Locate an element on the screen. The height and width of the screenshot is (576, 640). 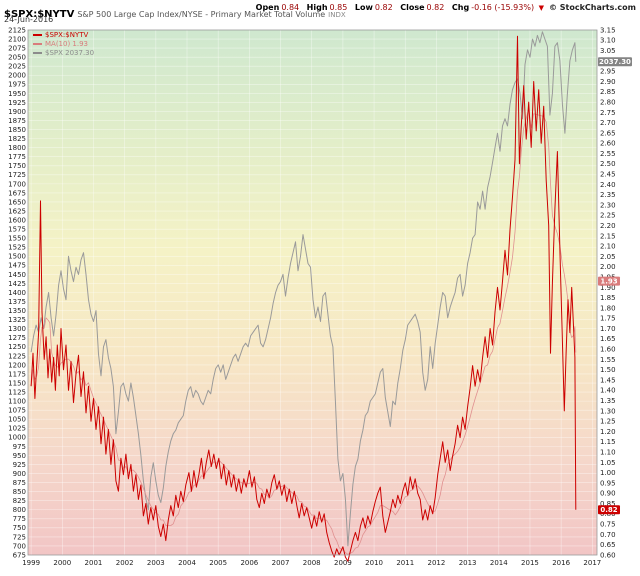
svg-text: 1.20 is located at coordinates (608, 432).